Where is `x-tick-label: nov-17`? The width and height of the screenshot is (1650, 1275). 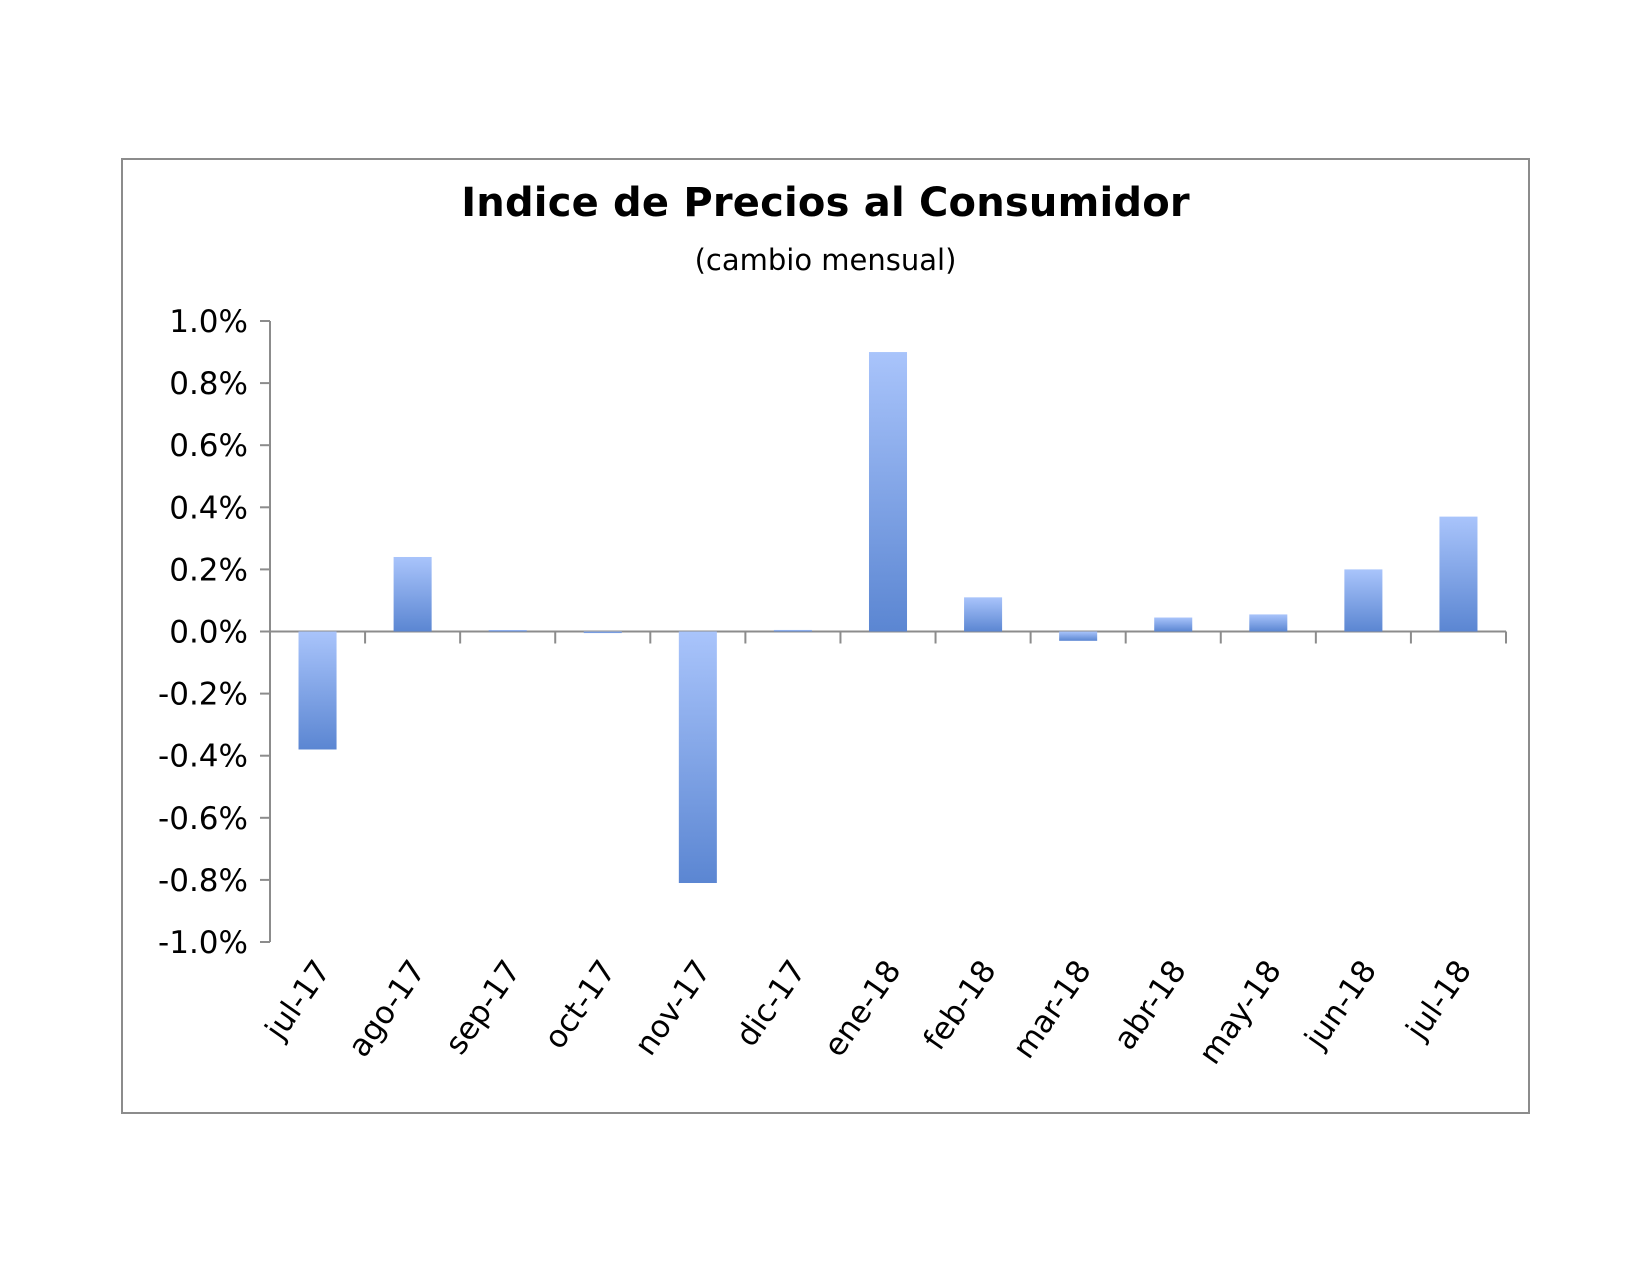
x-tick-label: nov-17 is located at coordinates (673, 1008).